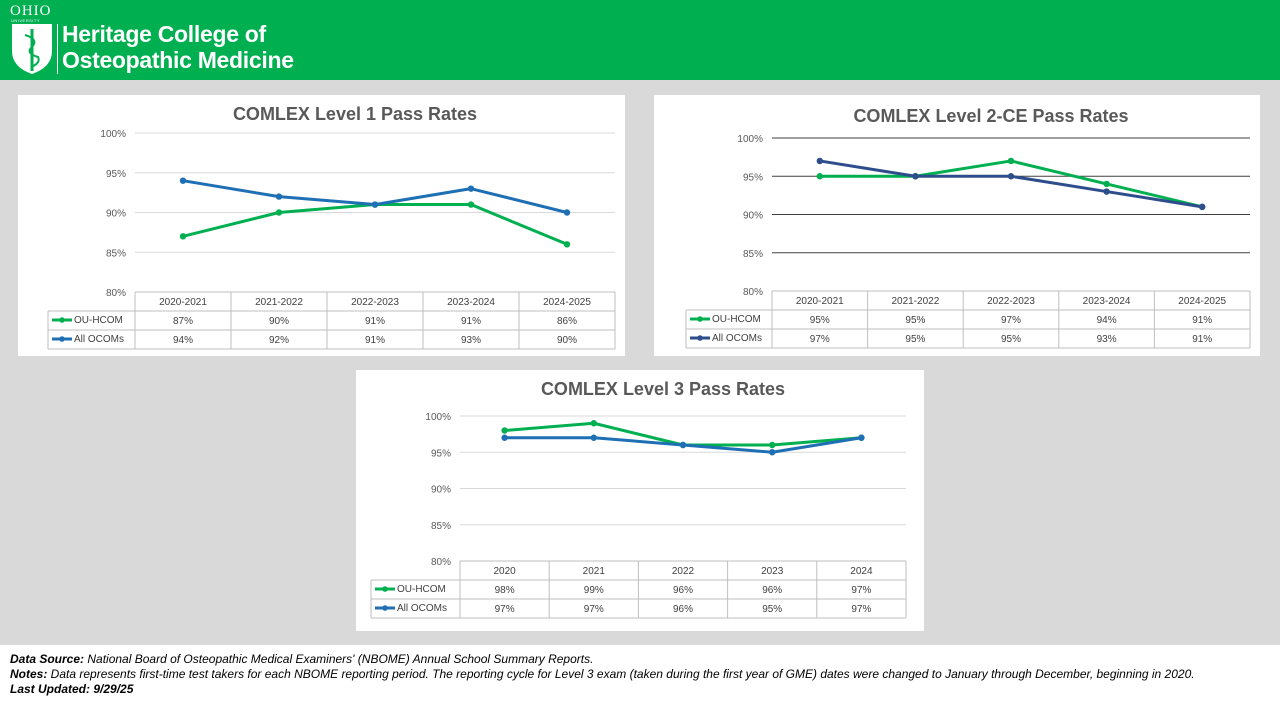 The width and height of the screenshot is (1280, 720). What do you see at coordinates (26, 20) in the screenshot?
I see `university-sub: UNIVERSITY` at bounding box center [26, 20].